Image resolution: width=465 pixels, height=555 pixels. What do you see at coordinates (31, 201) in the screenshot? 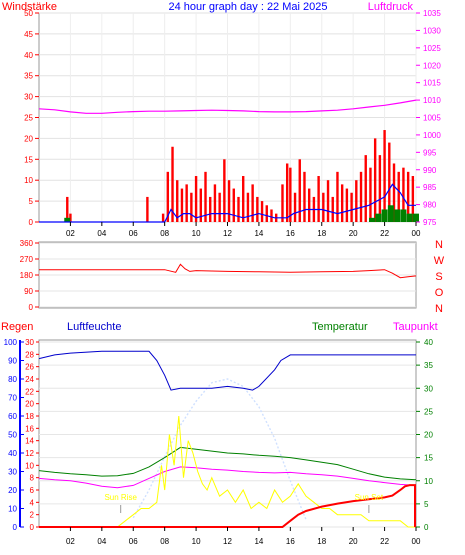
I see `wind-tick-label: 5` at bounding box center [31, 201].